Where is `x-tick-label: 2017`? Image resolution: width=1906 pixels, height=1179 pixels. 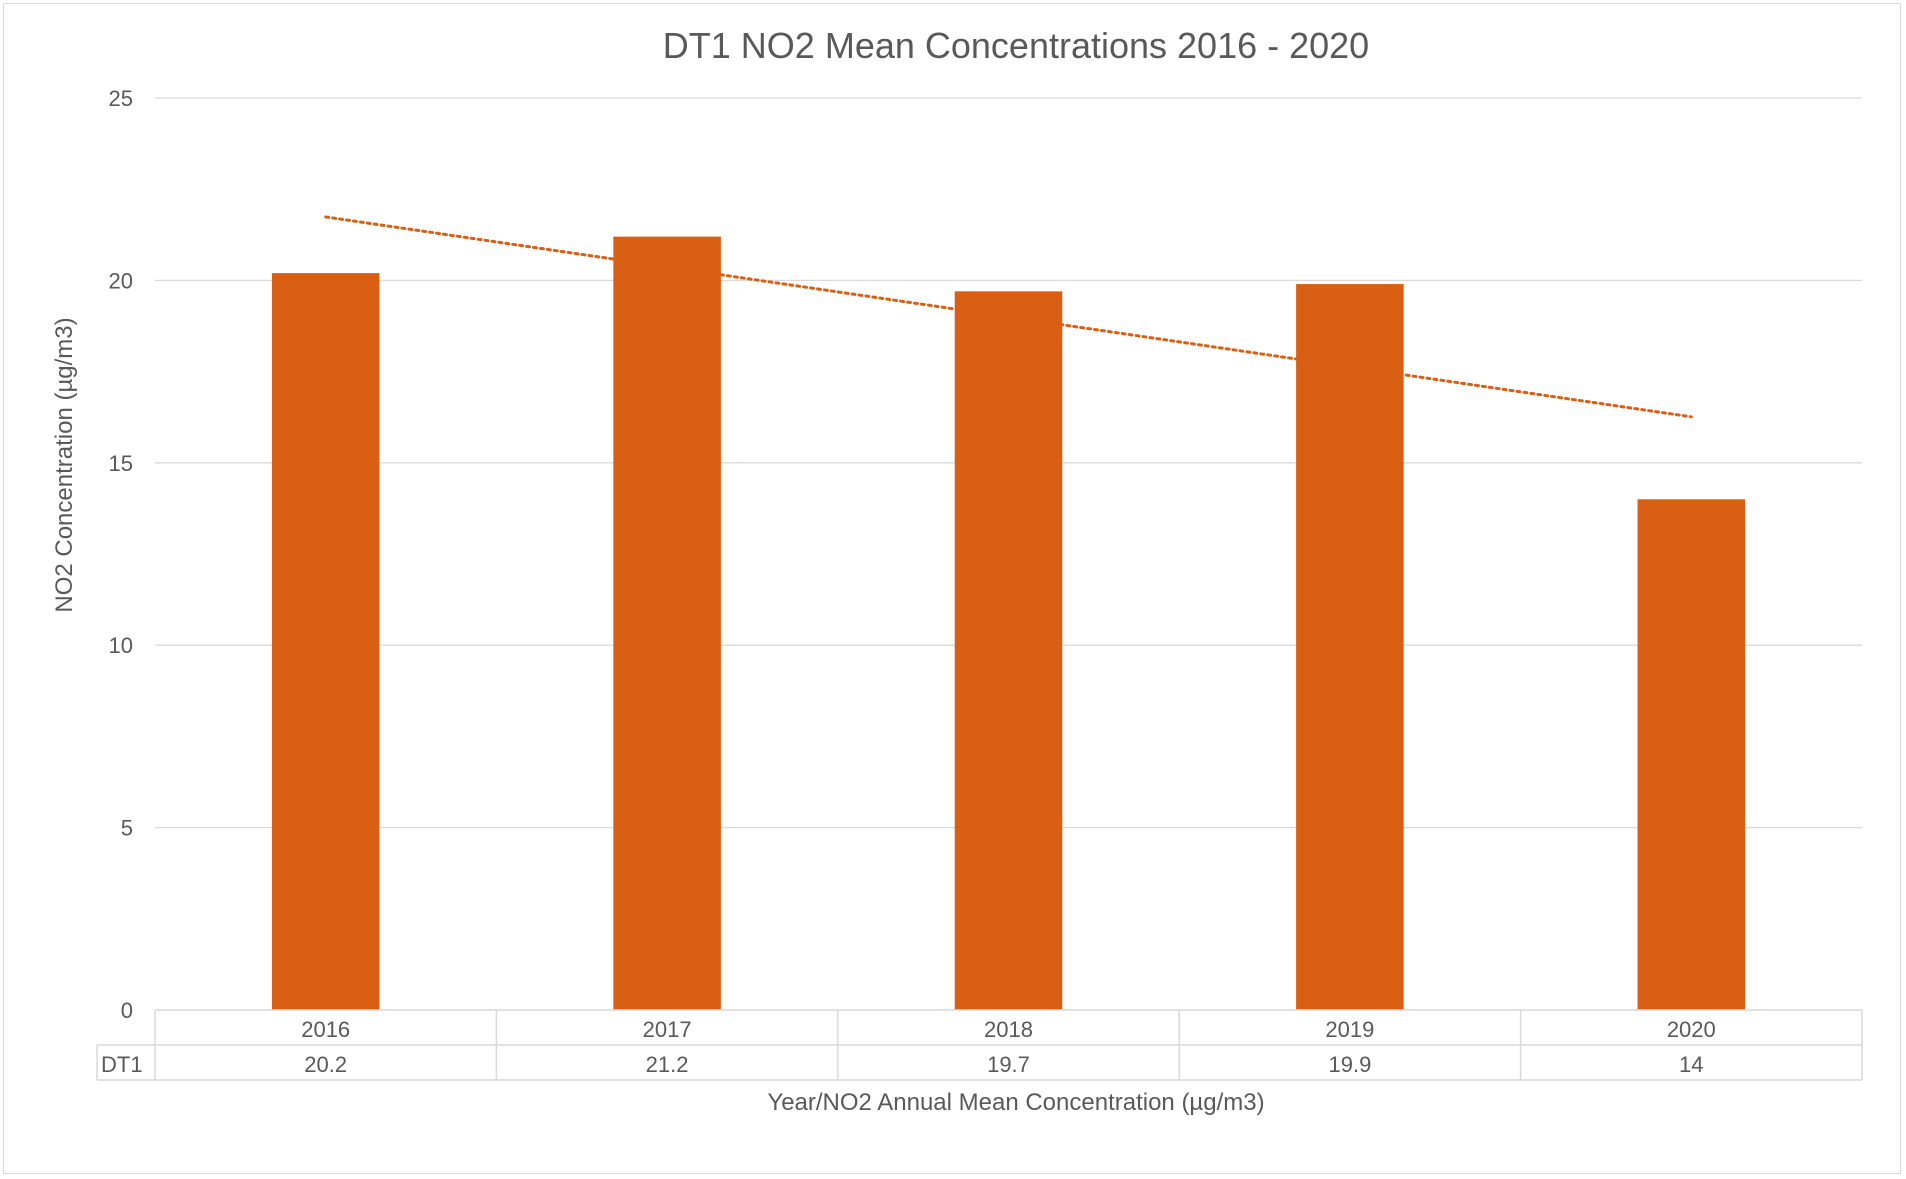
x-tick-label: 2017 is located at coordinates (667, 1029).